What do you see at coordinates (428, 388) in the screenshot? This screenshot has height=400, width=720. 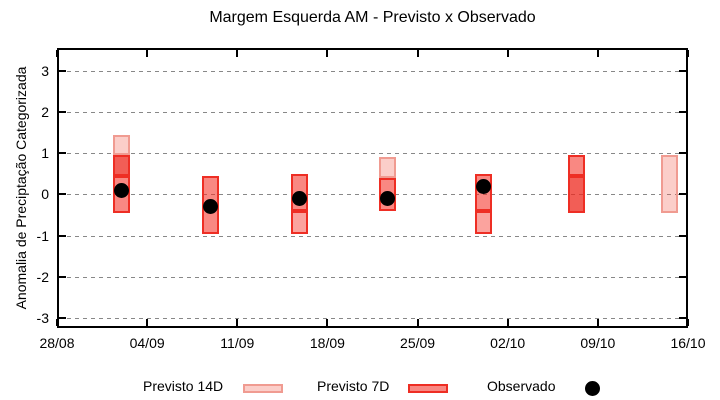 I see `legend-swatch-previsto-7d` at bounding box center [428, 388].